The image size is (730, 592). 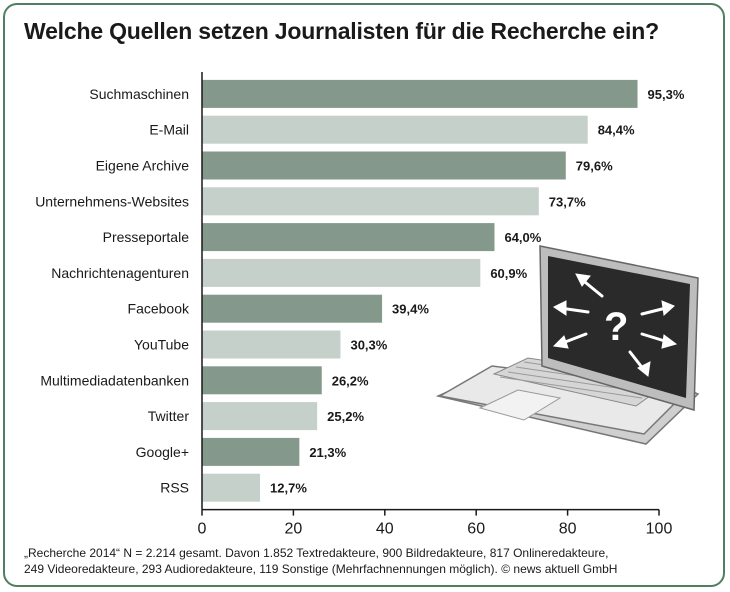 What do you see at coordinates (294, 529) in the screenshot?
I see `x-tick-label: 20` at bounding box center [294, 529].